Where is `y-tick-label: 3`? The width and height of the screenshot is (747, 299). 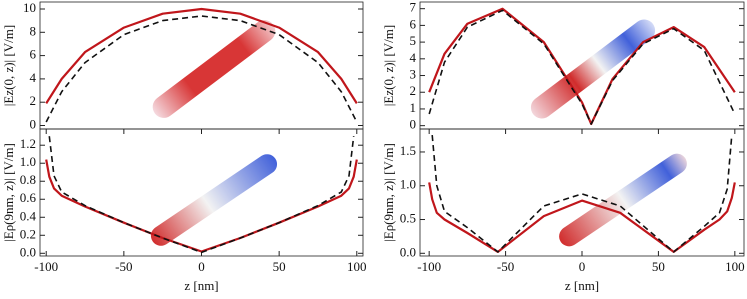 y-tick-label: 3 is located at coordinates (413, 74).